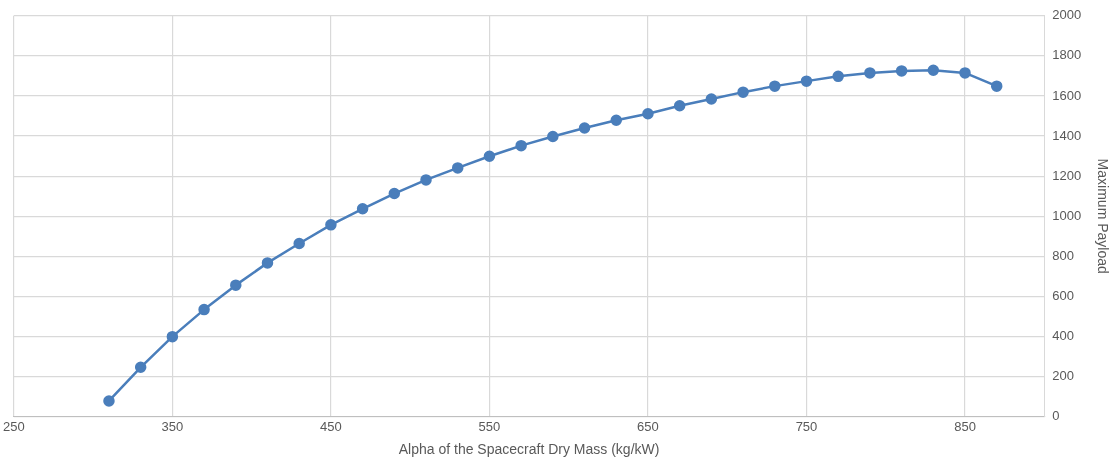 This screenshot has width=1120, height=467. I want to click on y-tick-label: 1400, so click(1067, 135).